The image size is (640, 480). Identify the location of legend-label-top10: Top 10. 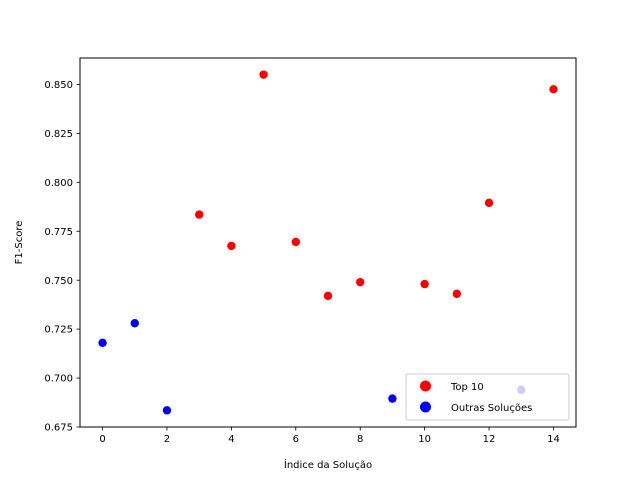
(467, 387).